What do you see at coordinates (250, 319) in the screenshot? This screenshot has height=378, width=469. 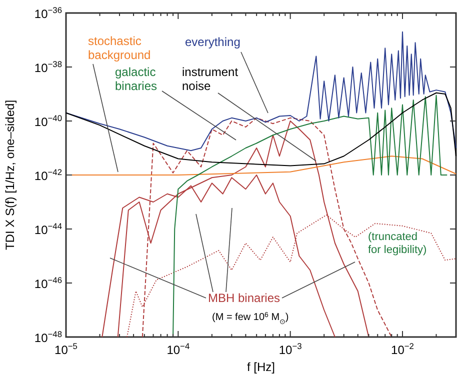 I see `annotation: (M = few 10$^{6}$ M$_{⊙}$)` at bounding box center [250, 319].